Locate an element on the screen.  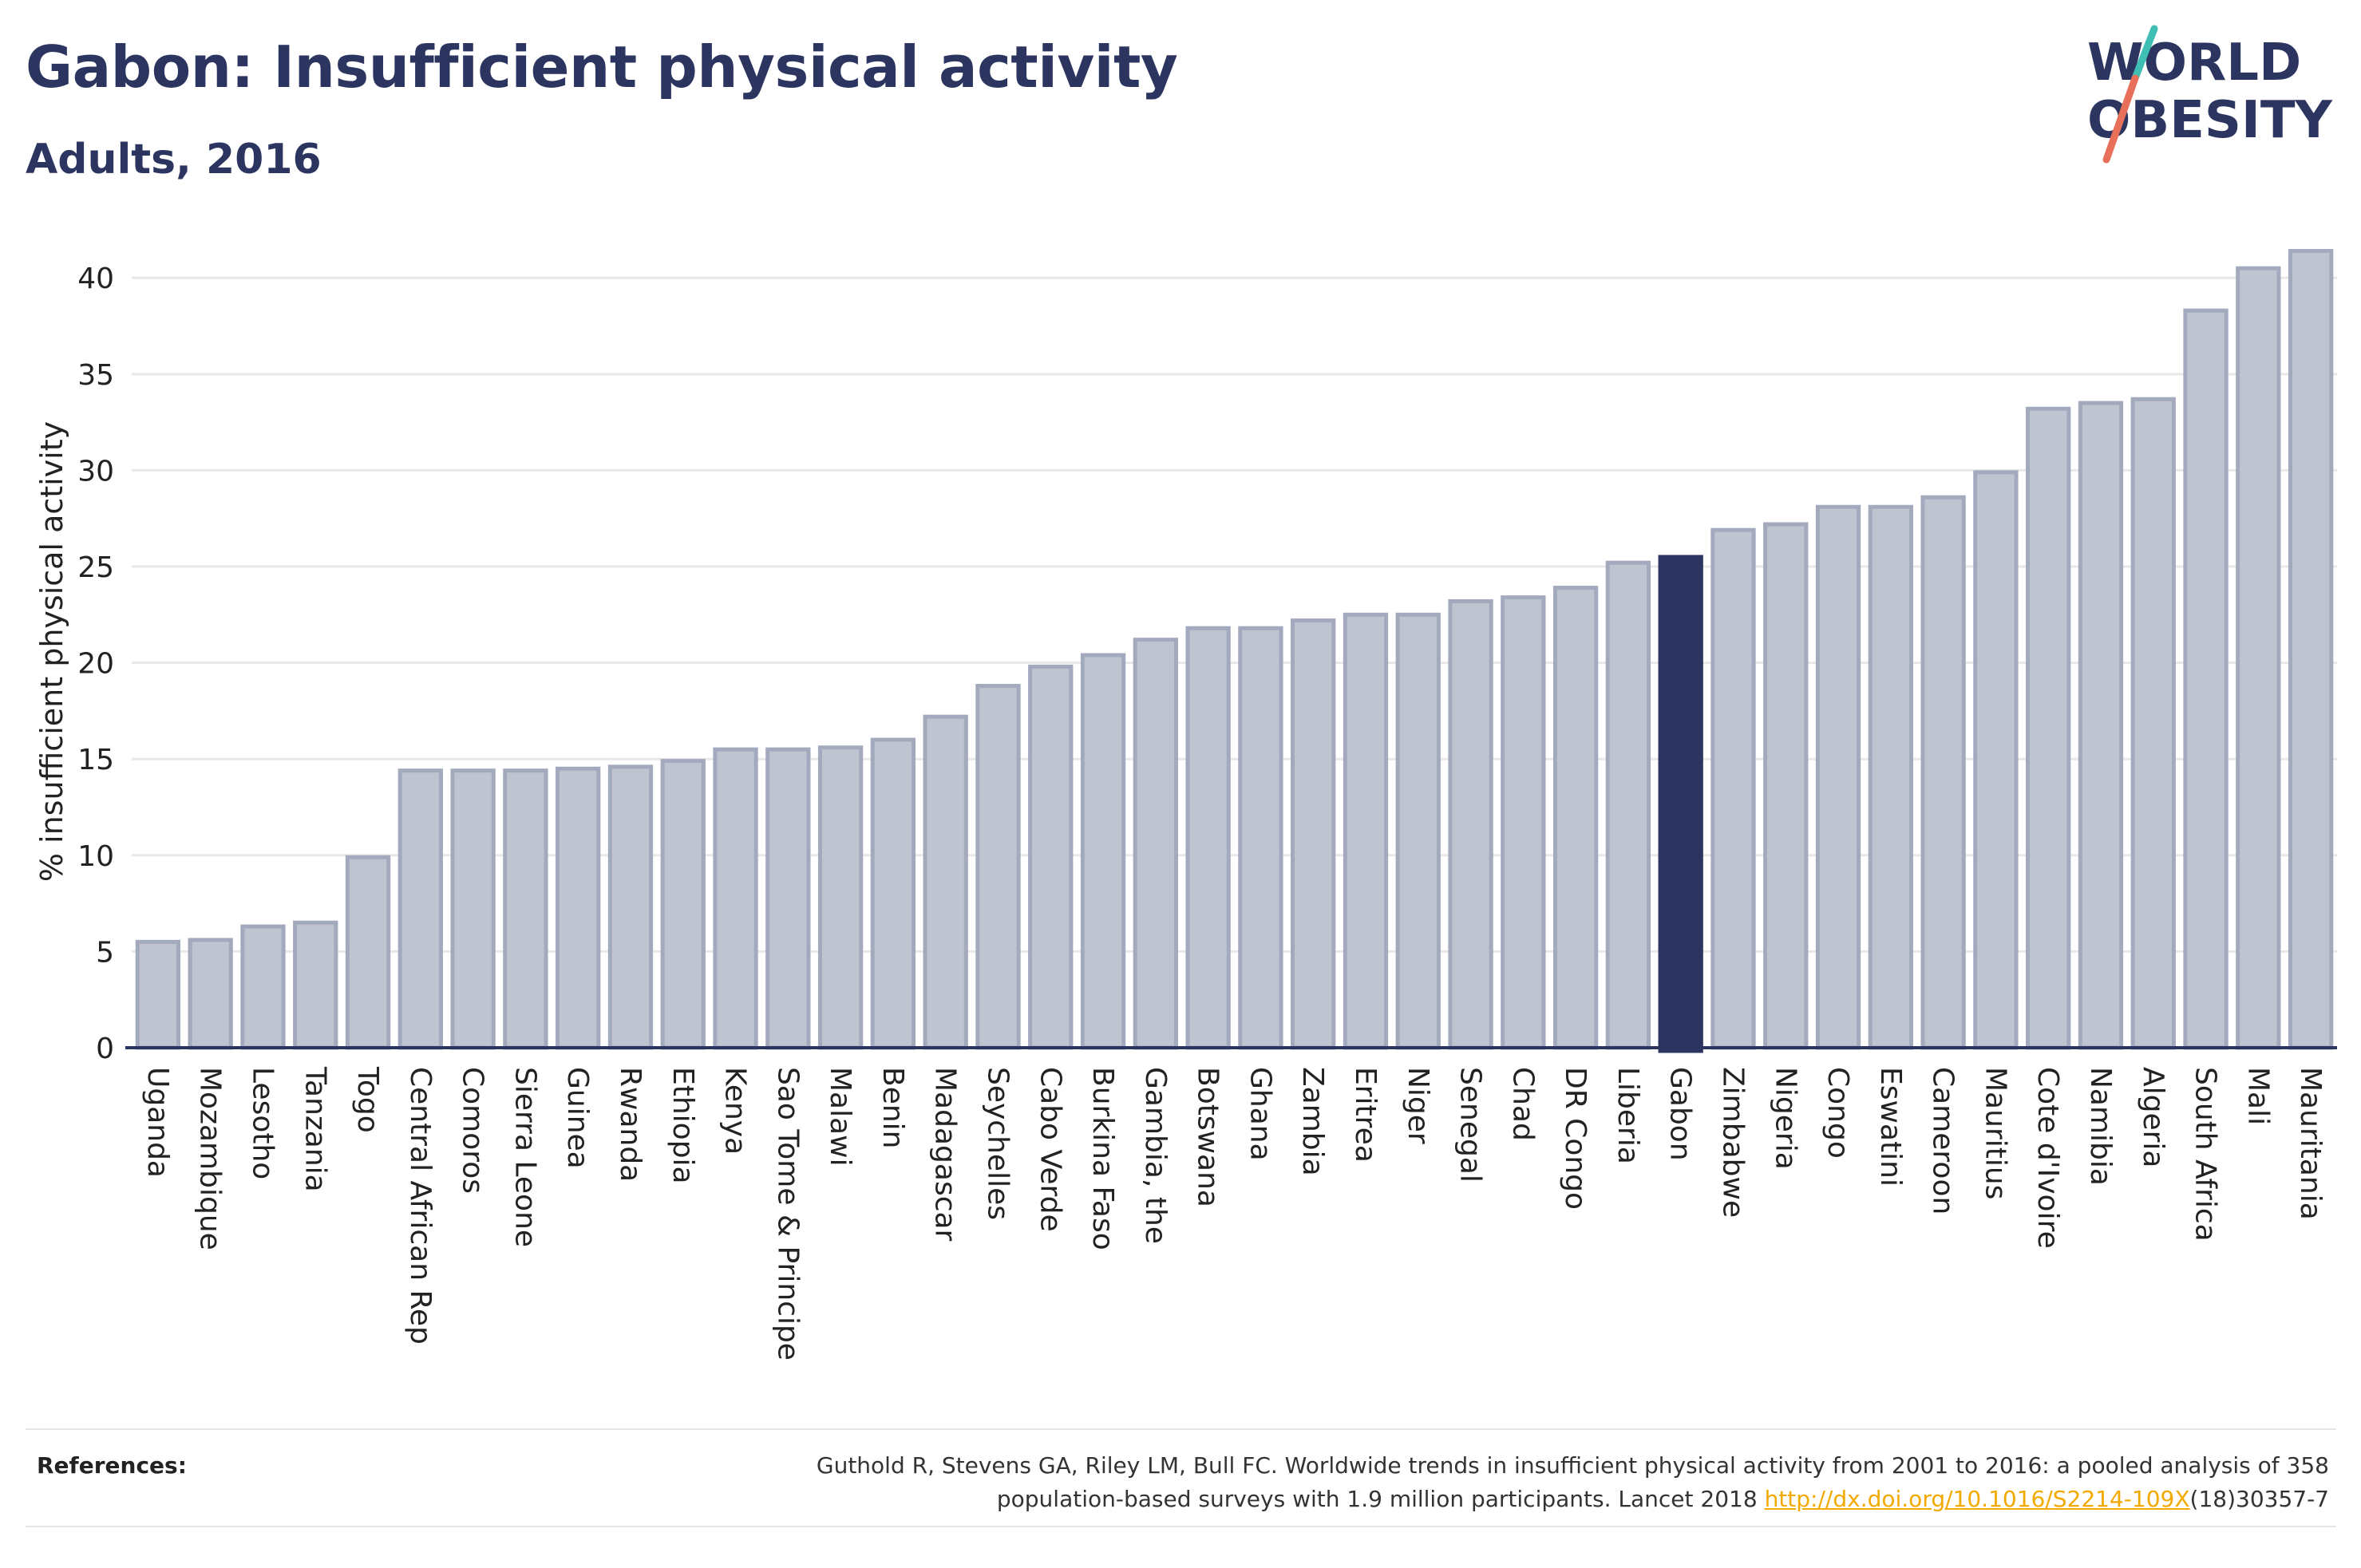
x-tick-label: Guinea is located at coordinates (577, 1118).